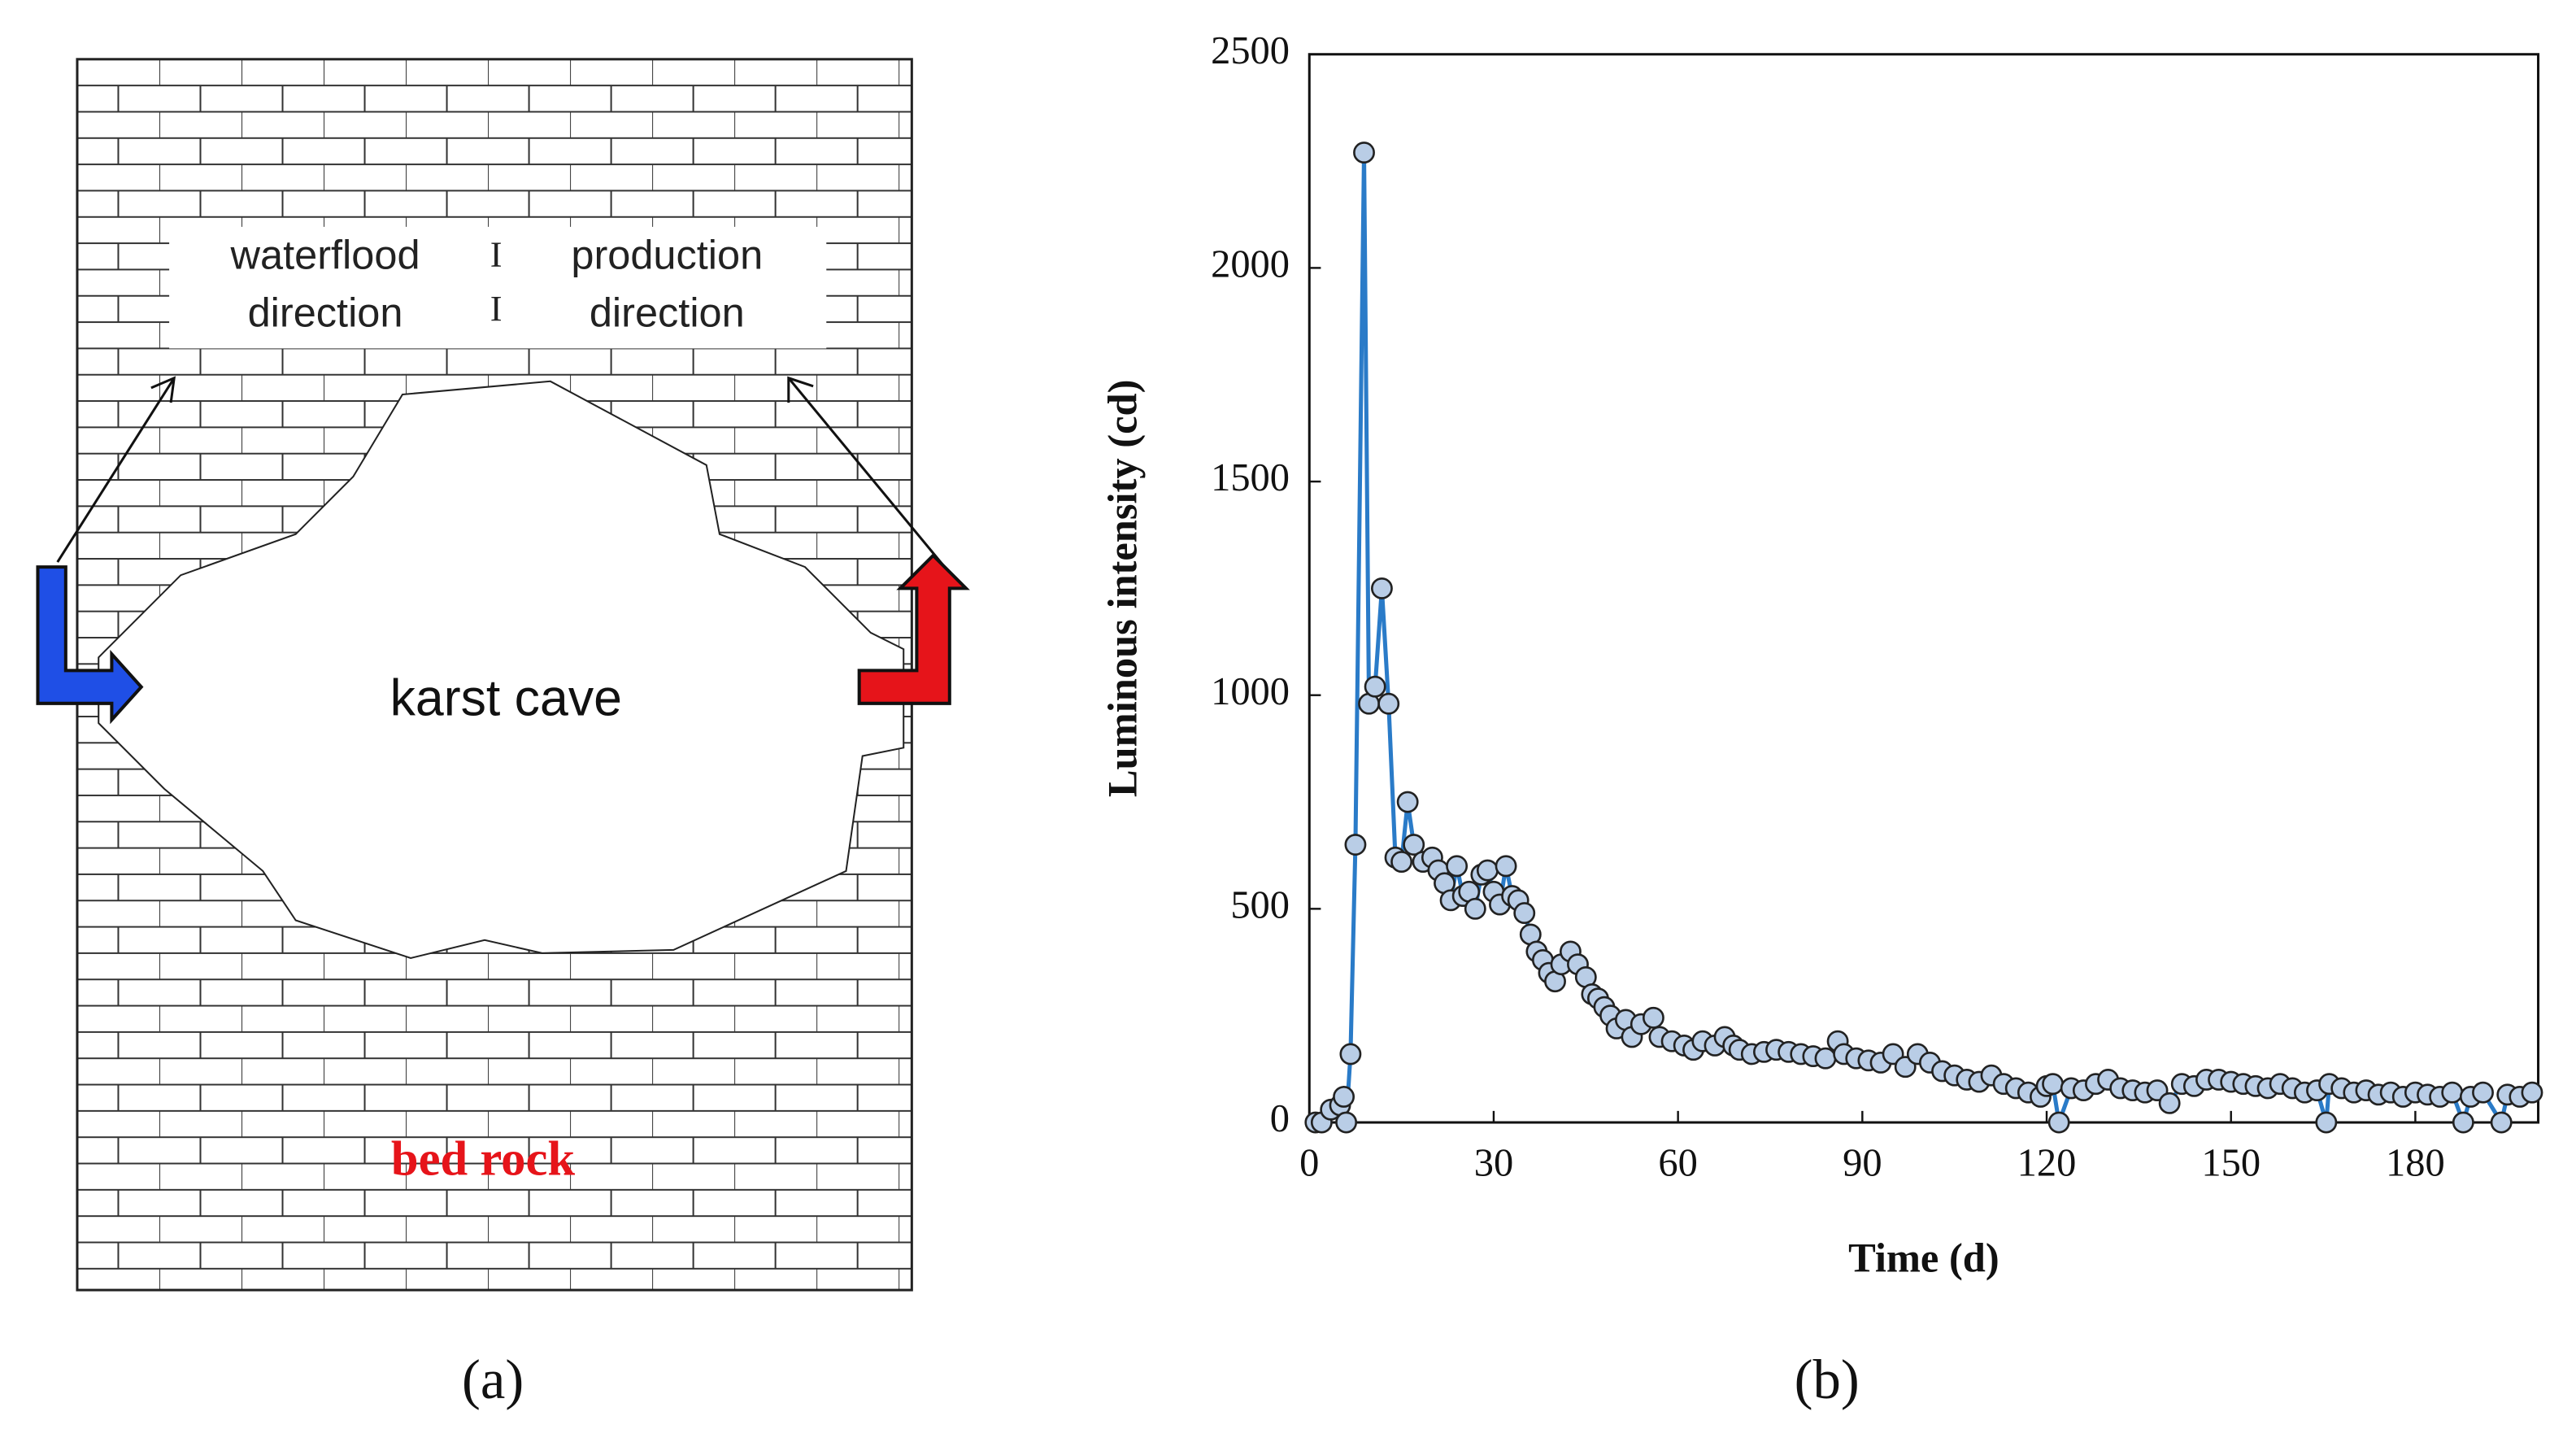 The height and width of the screenshot is (1438, 2576). Describe the element at coordinates (1827, 1380) in the screenshot. I see `panel-label: (b)` at that location.